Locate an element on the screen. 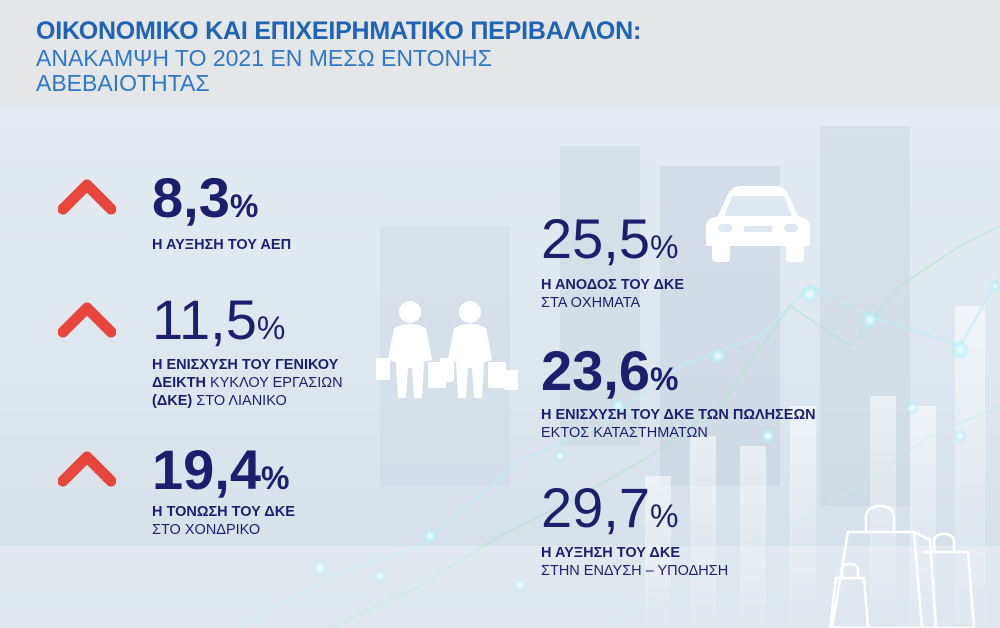 The width and height of the screenshot is (1000, 628). page-subtitle-line1: ΑΝΑΚΑΜΨΗ ΤΟ 2021 ΕΝ ΜΕΣΩ ΕΝΤΟΝΗΣ is located at coordinates (264, 58).